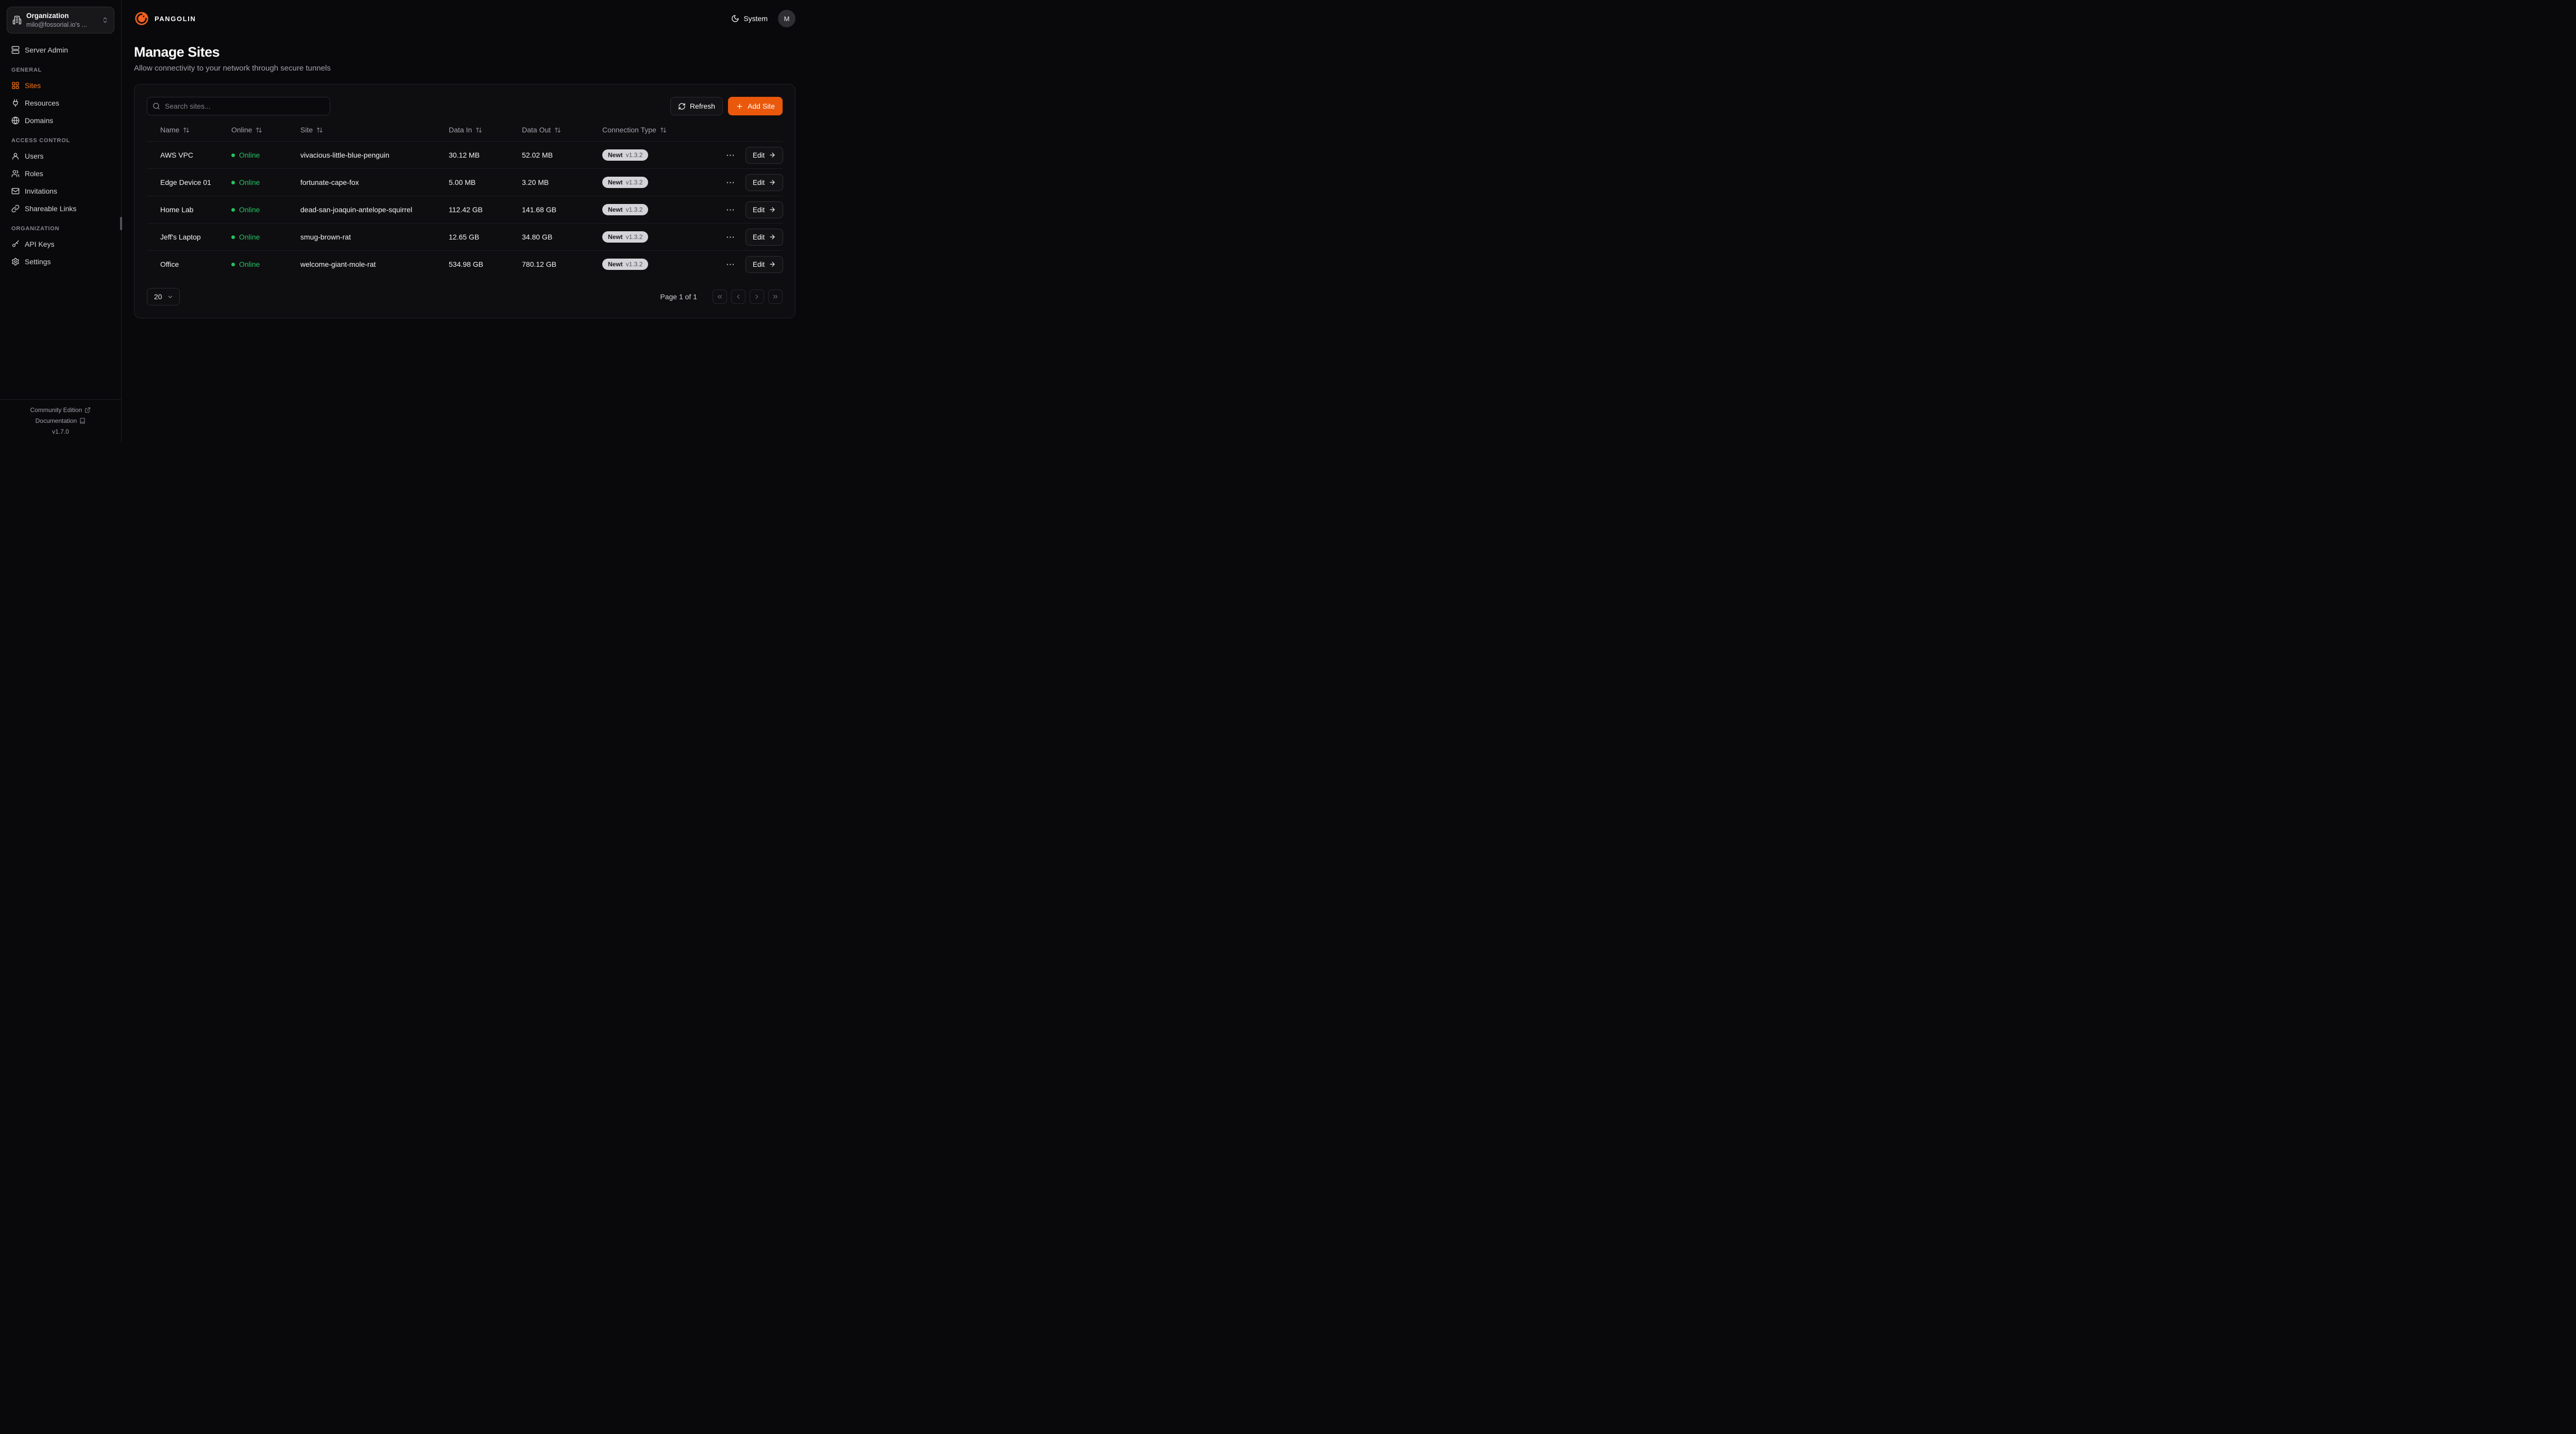 The image size is (2576, 1434). What do you see at coordinates (38, 261) in the screenshot?
I see `sidebar-item-label: Settings` at bounding box center [38, 261].